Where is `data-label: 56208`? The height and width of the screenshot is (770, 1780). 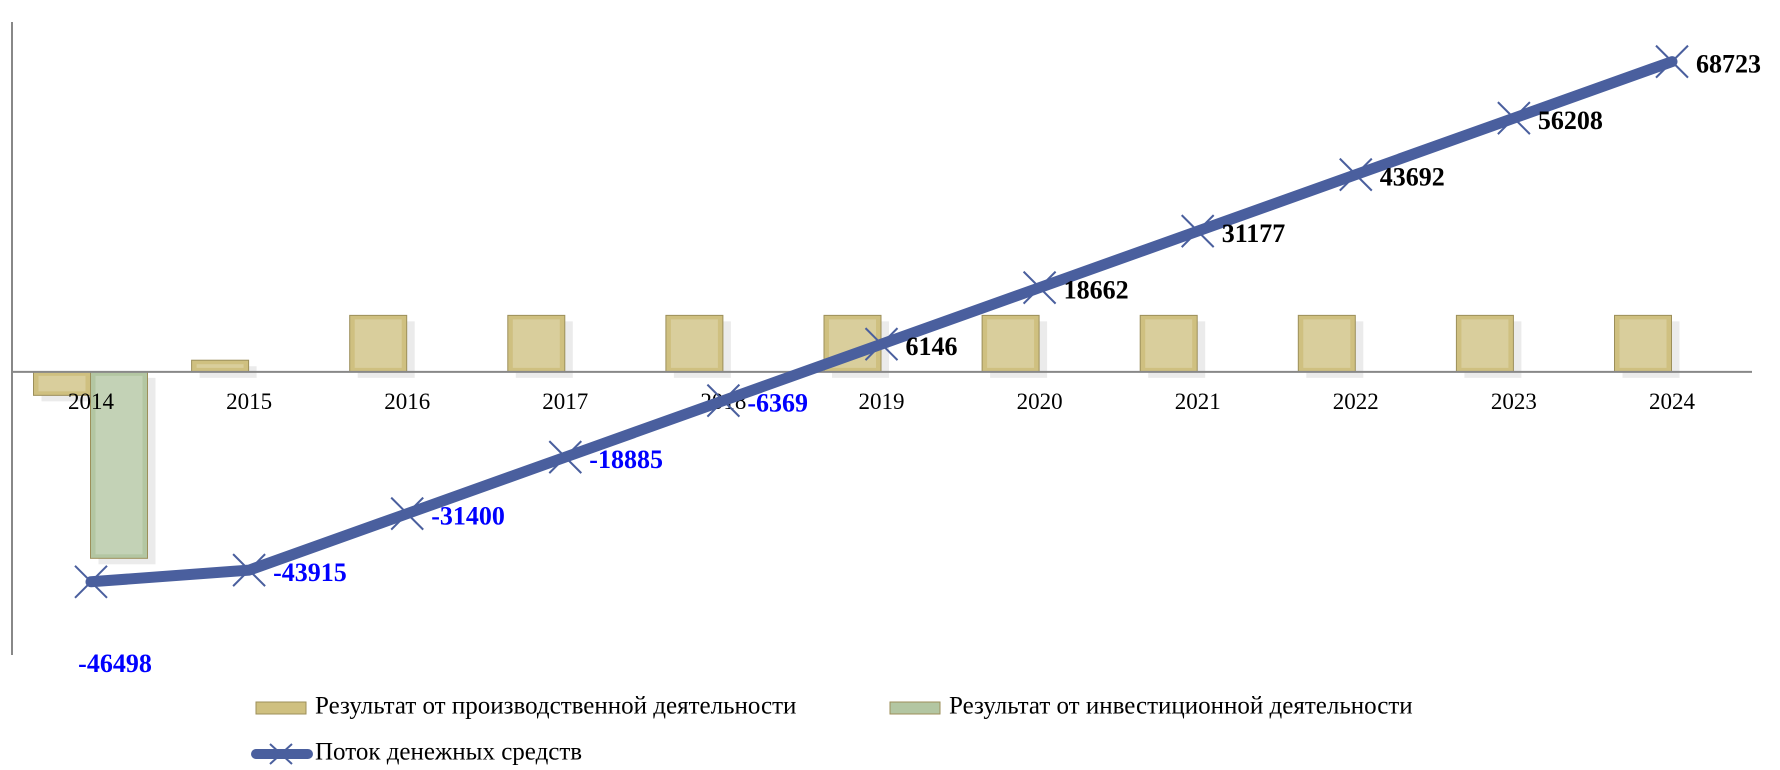
data-label: 56208 is located at coordinates (1570, 120).